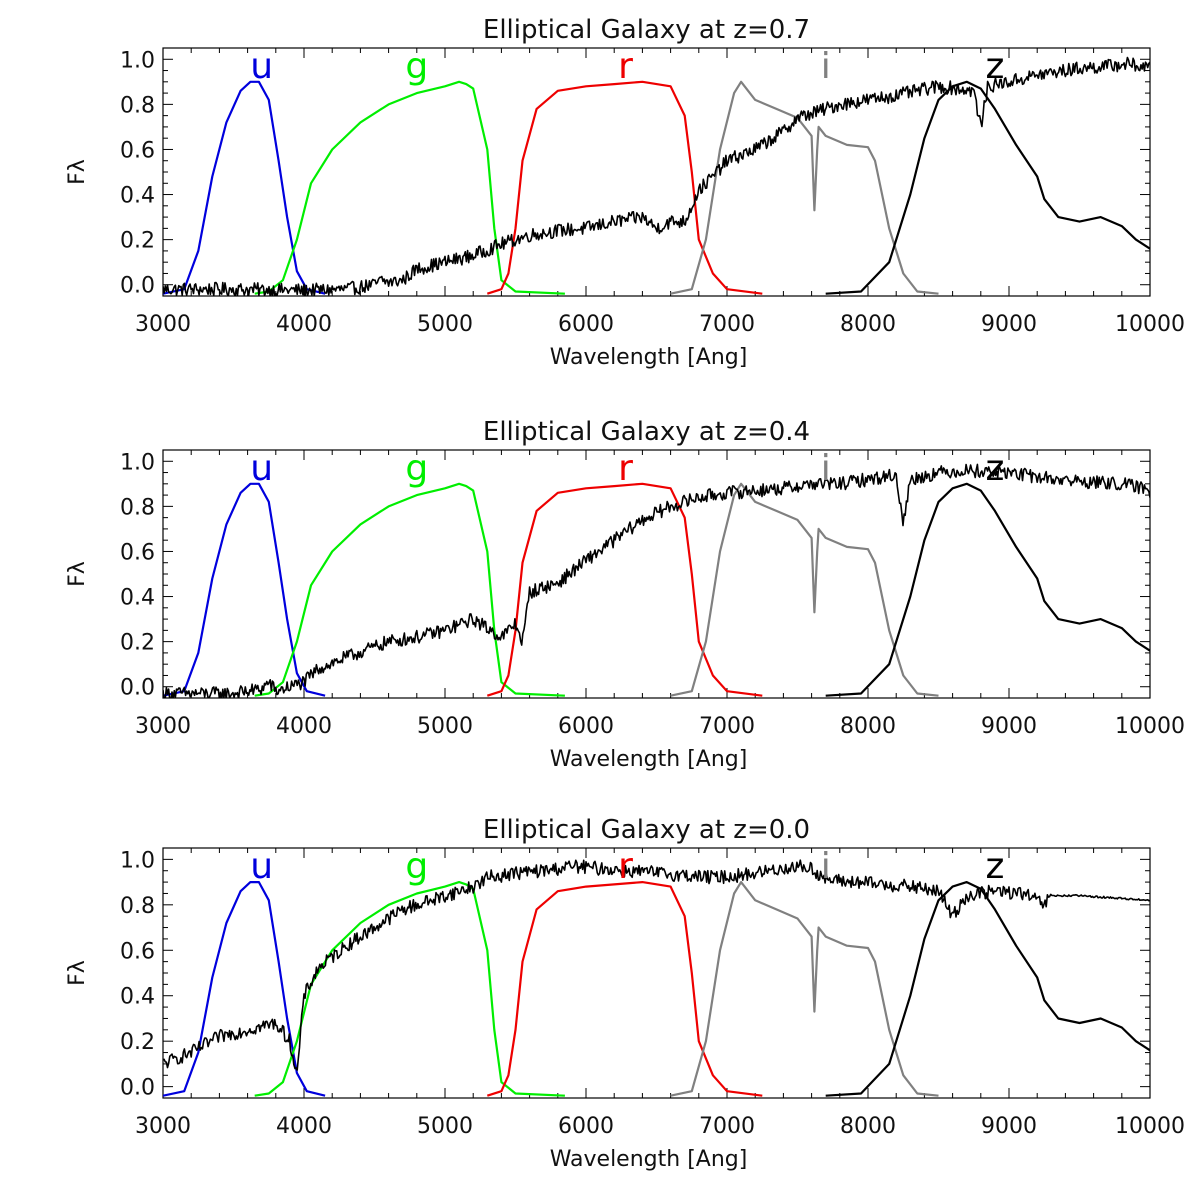  What do you see at coordinates (646, 432) in the screenshot?
I see `panel-title: Elliptical Galaxy at z=0.4` at bounding box center [646, 432].